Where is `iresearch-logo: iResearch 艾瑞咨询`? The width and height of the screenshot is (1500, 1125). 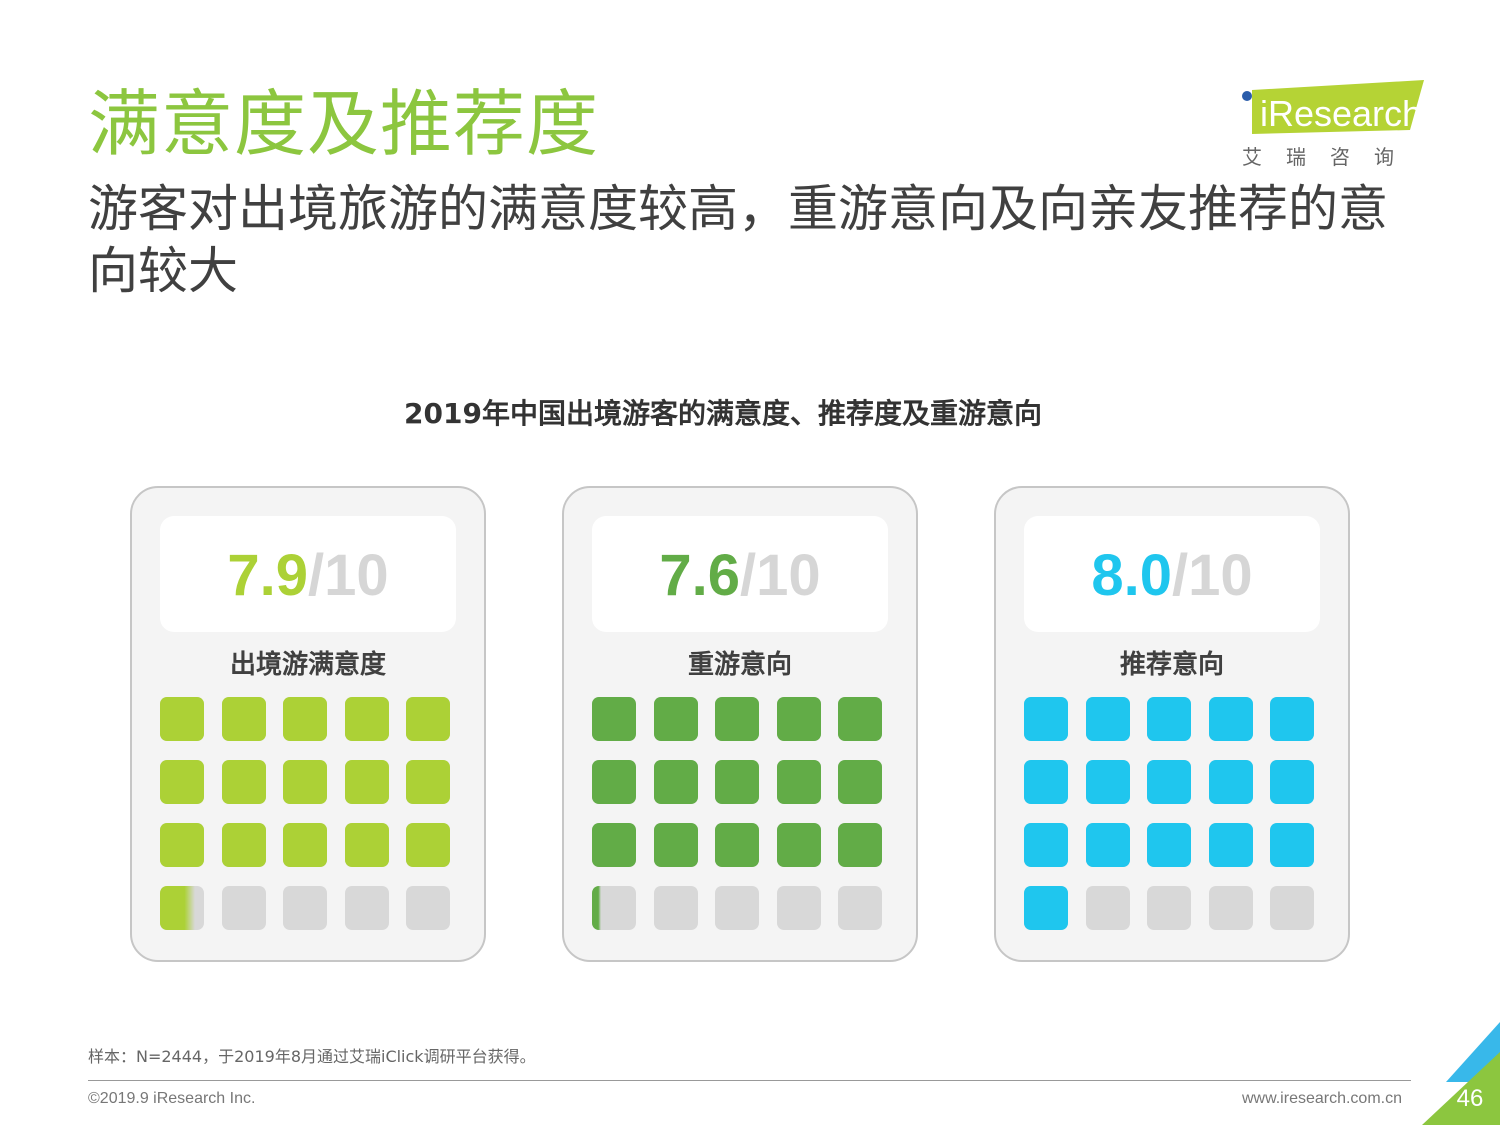
iresearch-logo: iResearch 艾瑞咨询 is located at coordinates (1333, 126).